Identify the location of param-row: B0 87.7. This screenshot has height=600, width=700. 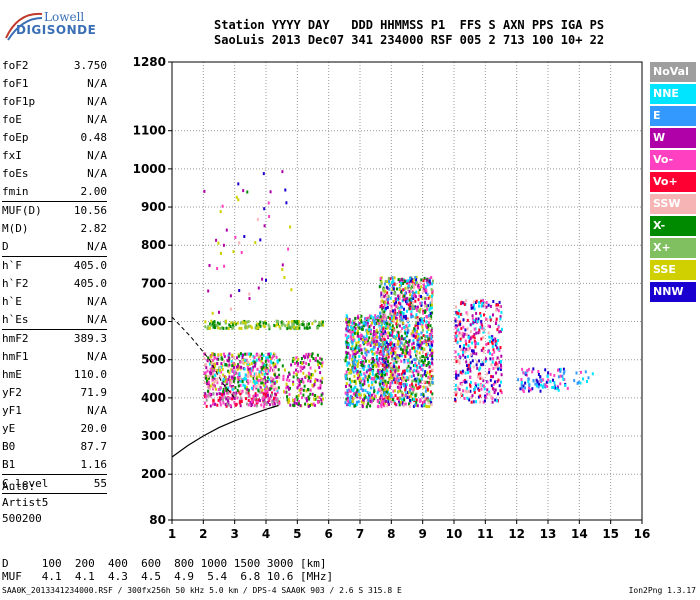
(54, 447).